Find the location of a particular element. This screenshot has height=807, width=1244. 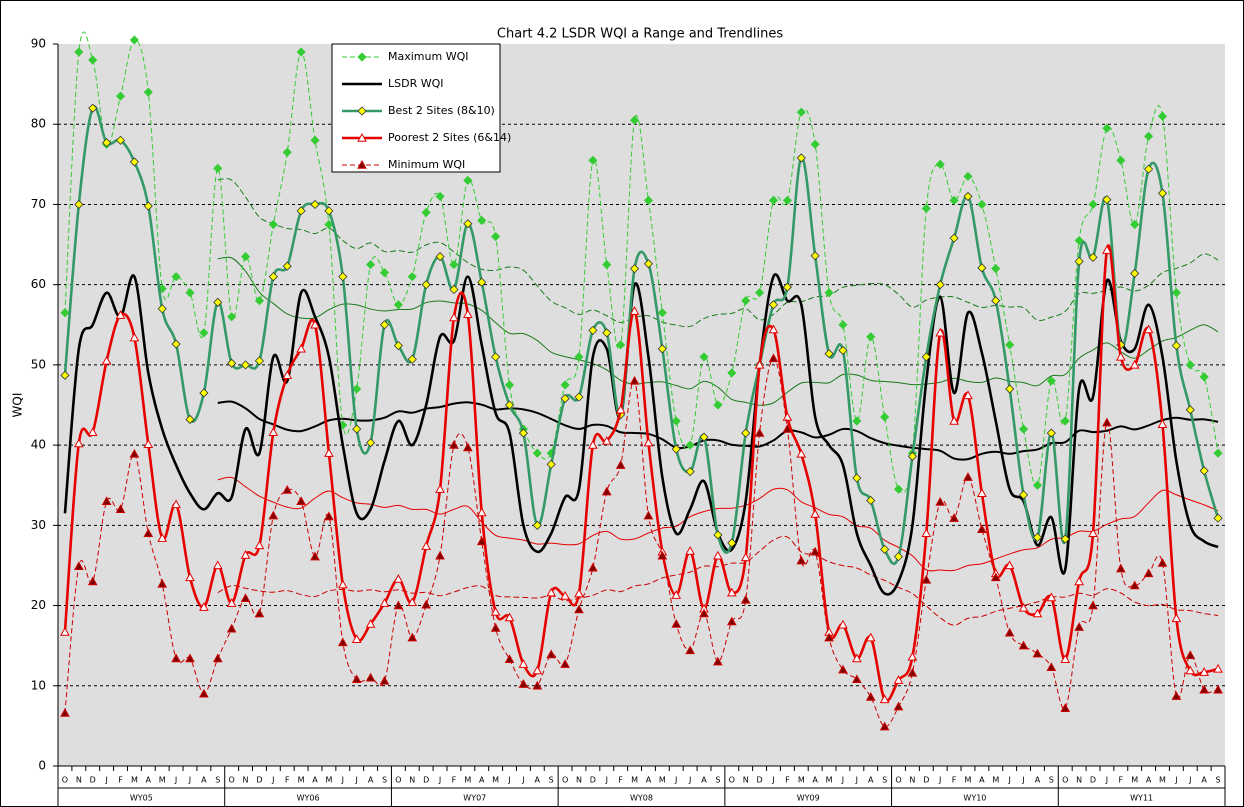

y-tick-label: 80 is located at coordinates (38, 124).